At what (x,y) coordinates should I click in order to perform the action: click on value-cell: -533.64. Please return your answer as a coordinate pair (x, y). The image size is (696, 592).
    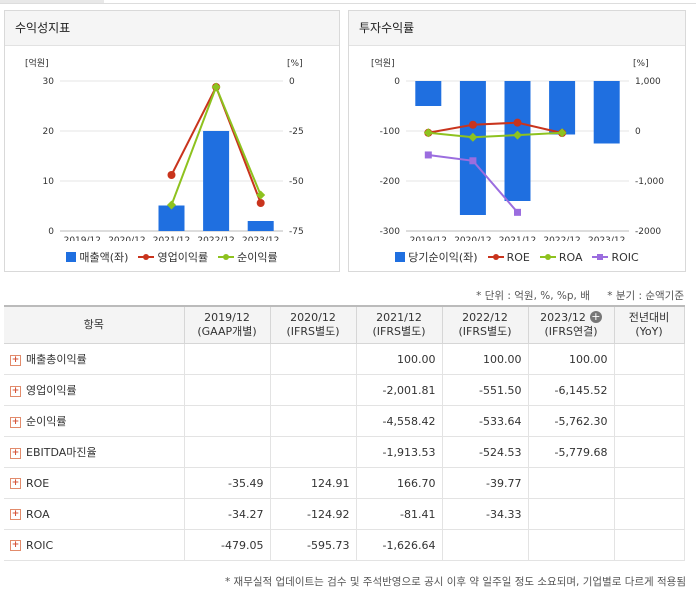
    Looking at the image, I should click on (485, 421).